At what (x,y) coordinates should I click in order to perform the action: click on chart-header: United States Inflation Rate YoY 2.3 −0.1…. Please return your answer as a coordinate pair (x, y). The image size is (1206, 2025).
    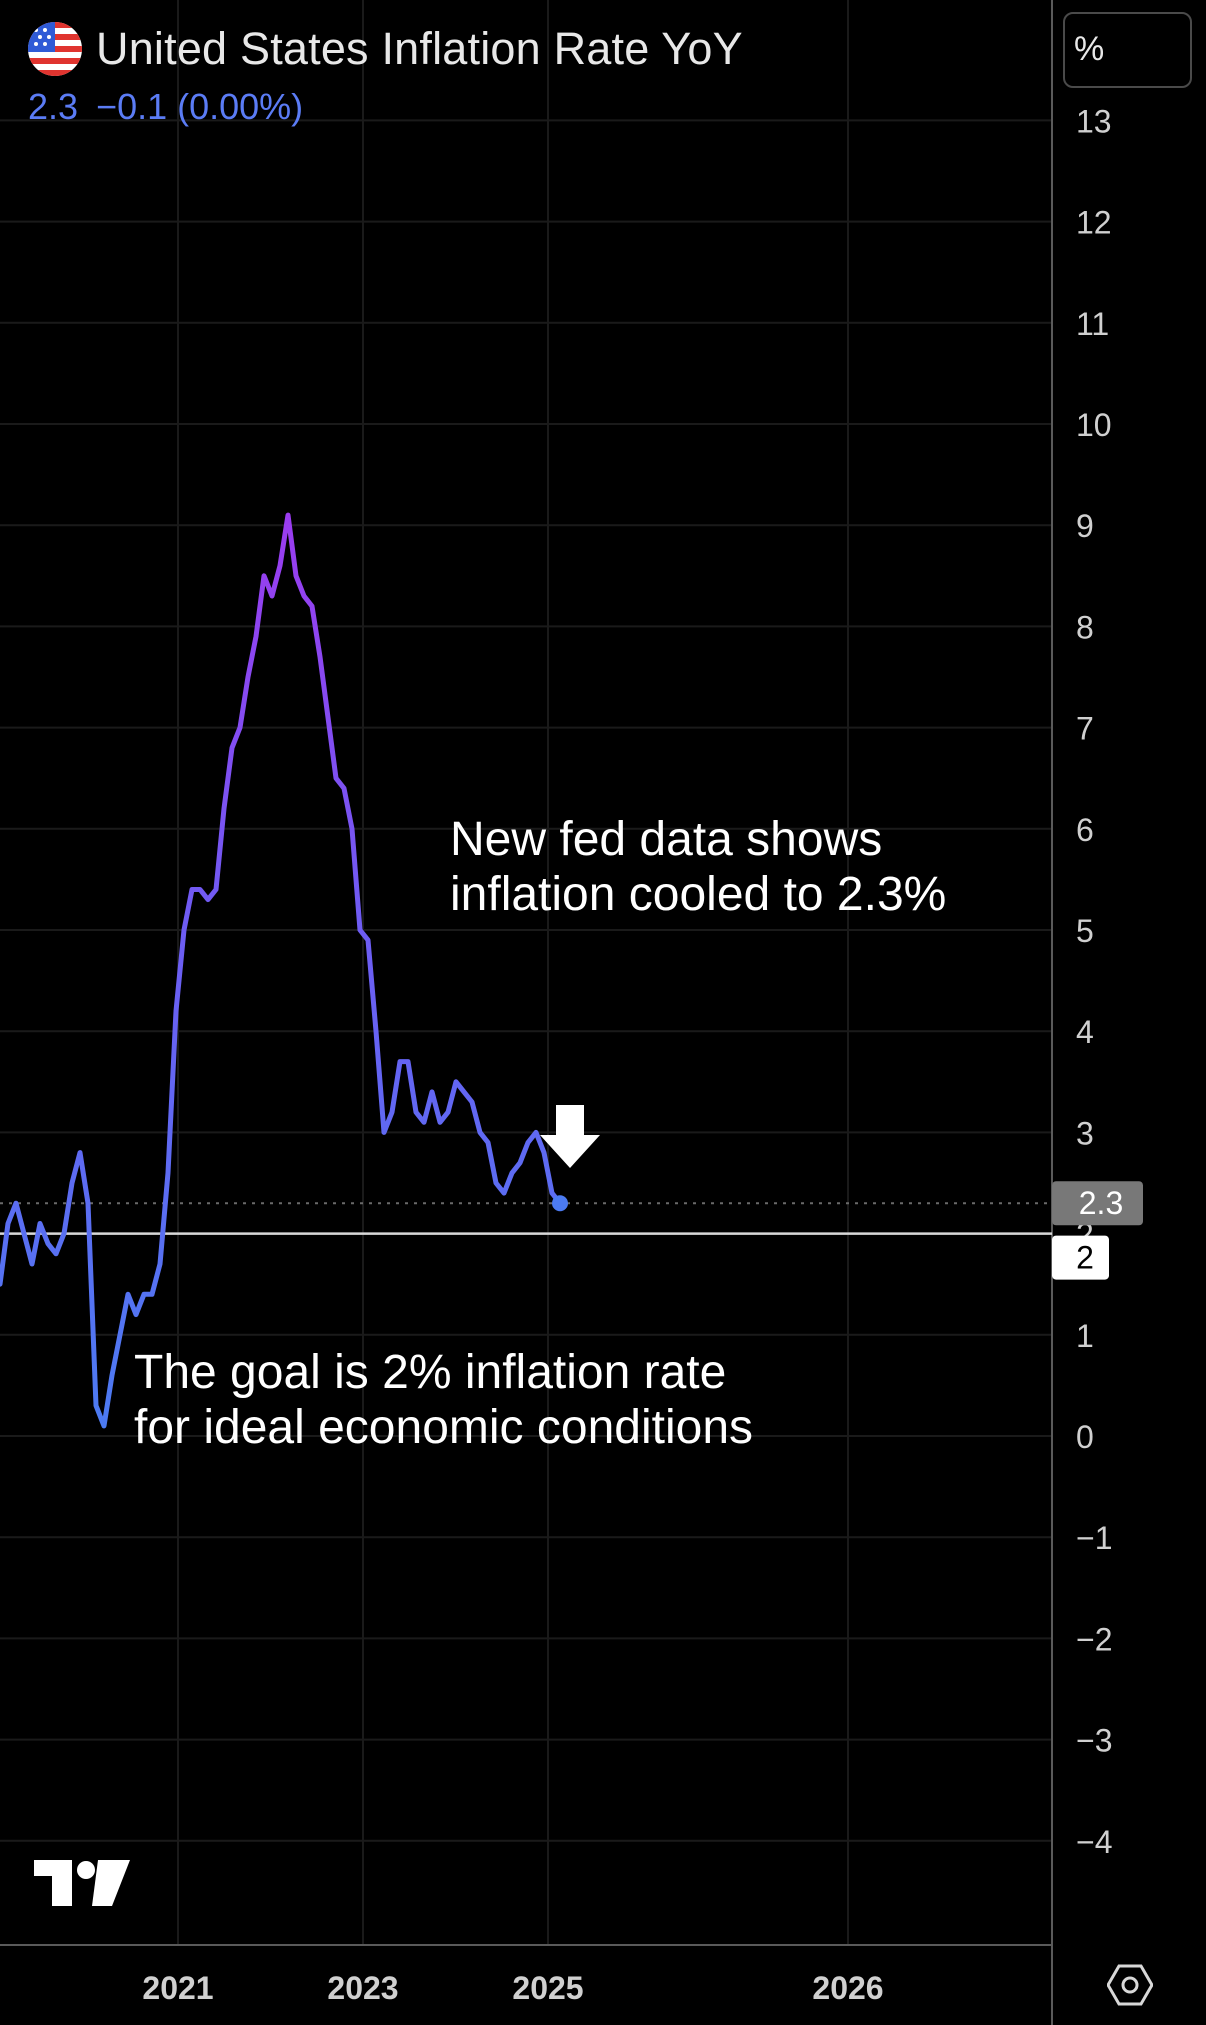
    Looking at the image, I should click on (385, 75).